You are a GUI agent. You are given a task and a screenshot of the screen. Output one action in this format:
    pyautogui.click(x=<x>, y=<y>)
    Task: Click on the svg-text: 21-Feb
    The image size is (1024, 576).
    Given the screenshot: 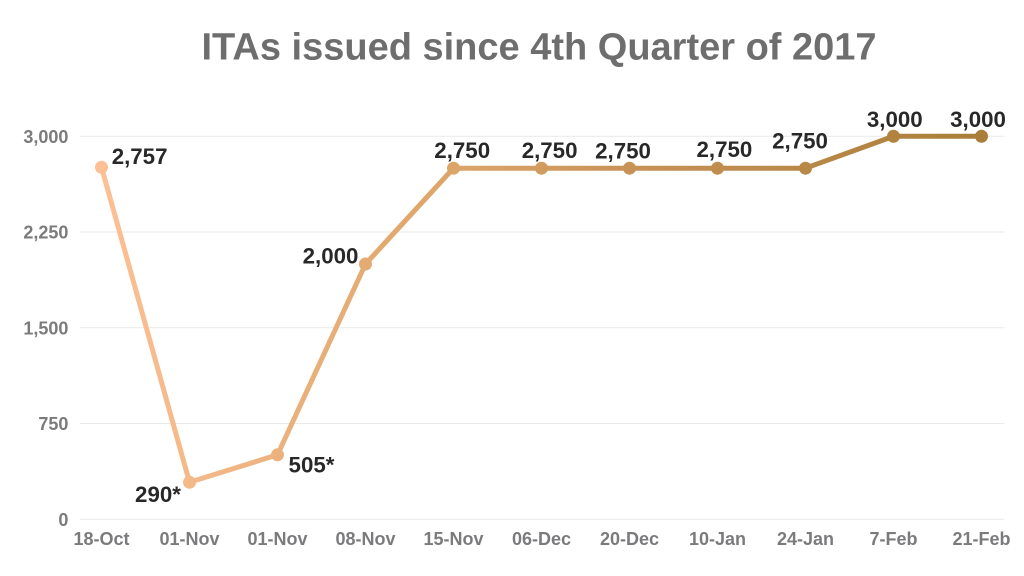 What is the action you would take?
    pyautogui.click(x=981, y=539)
    